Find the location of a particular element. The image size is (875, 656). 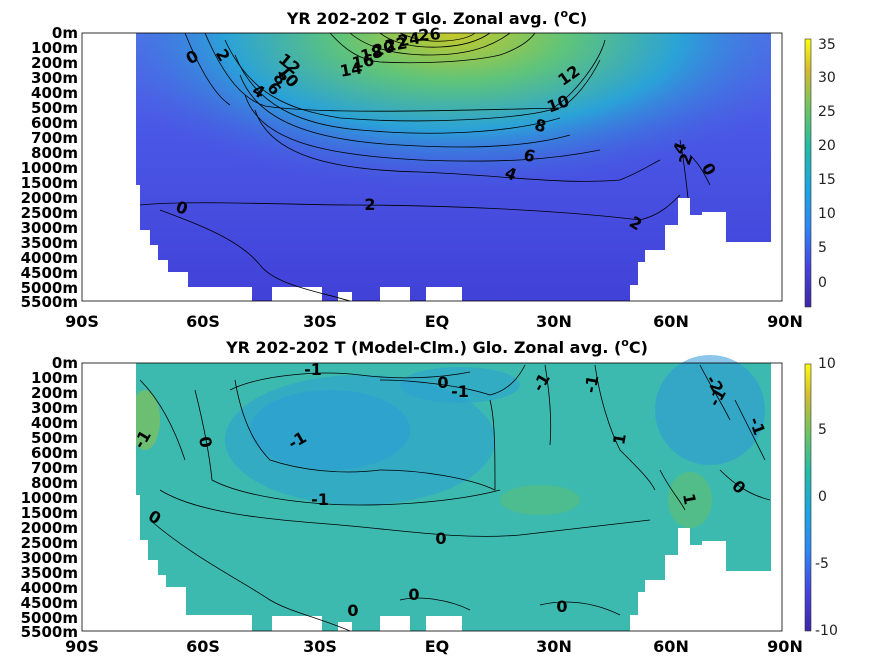

bottom-x-tick: 90S is located at coordinates (82, 646).